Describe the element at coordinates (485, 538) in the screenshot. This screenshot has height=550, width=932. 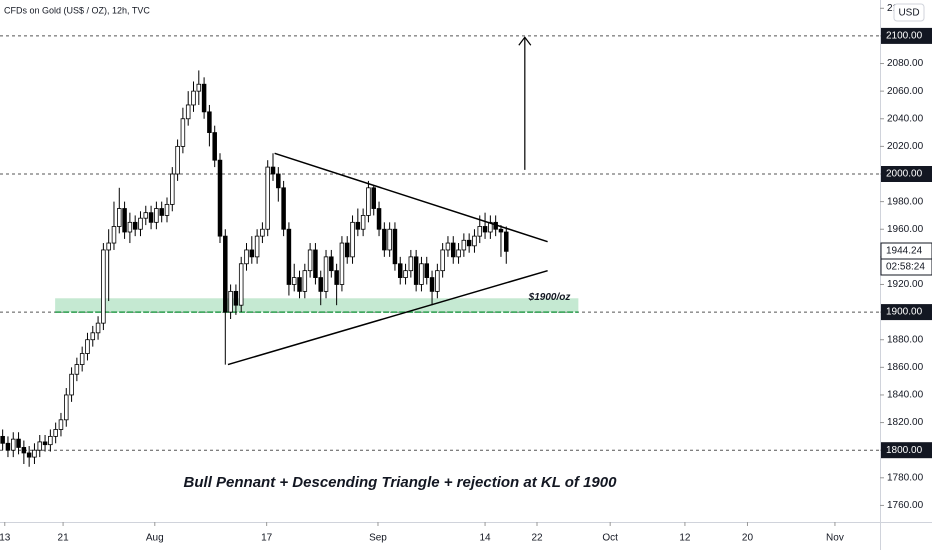
I see `x-tick-label: 14` at that location.